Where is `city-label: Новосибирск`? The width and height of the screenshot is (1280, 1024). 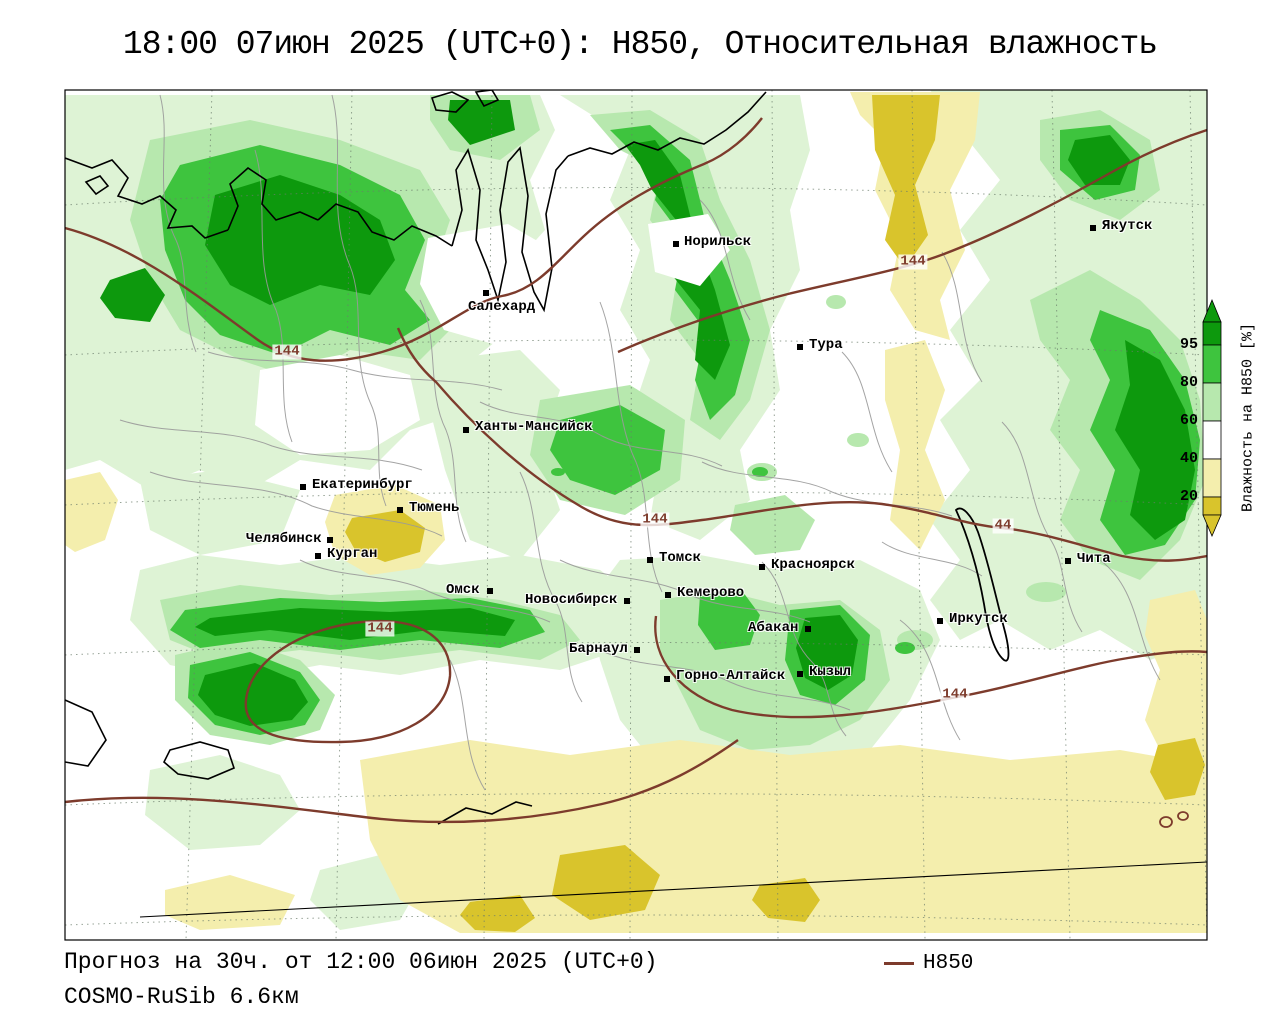 city-label: Новосибирск is located at coordinates (571, 600).